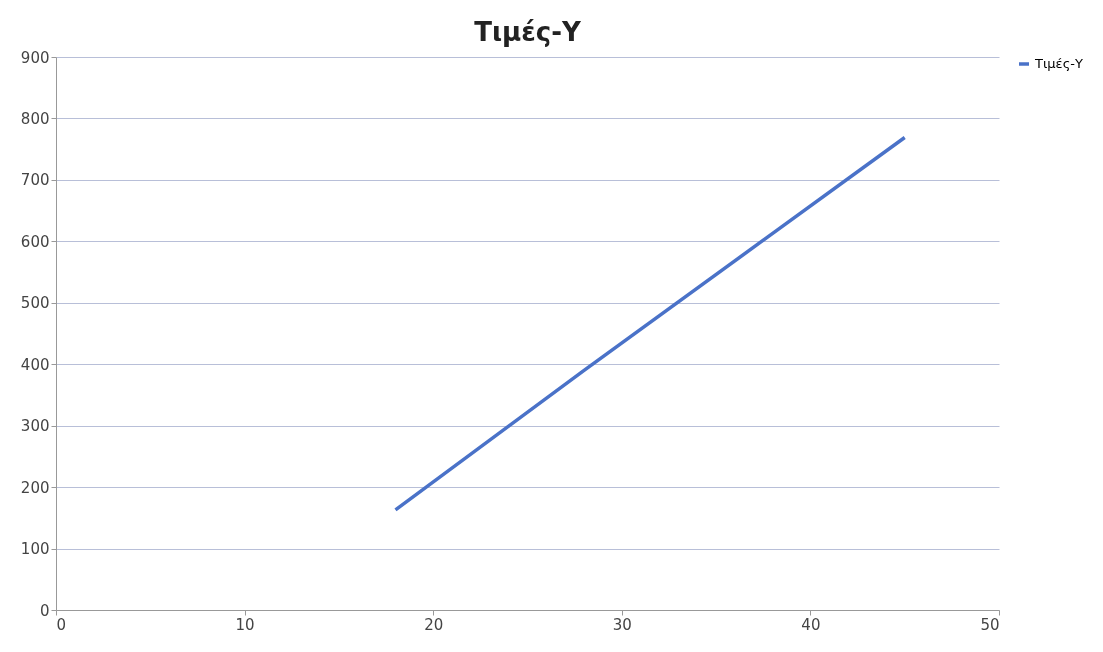 Image resolution: width=1103 pixels, height=652 pixels. Describe the element at coordinates (35, 118) in the screenshot. I see `y-tick-label: 800` at that location.